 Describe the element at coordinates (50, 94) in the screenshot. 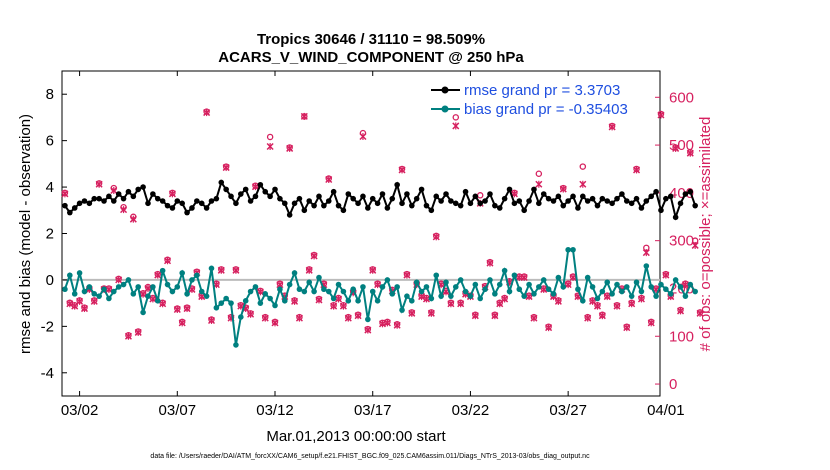

I see `left-tick-label: 8` at that location.